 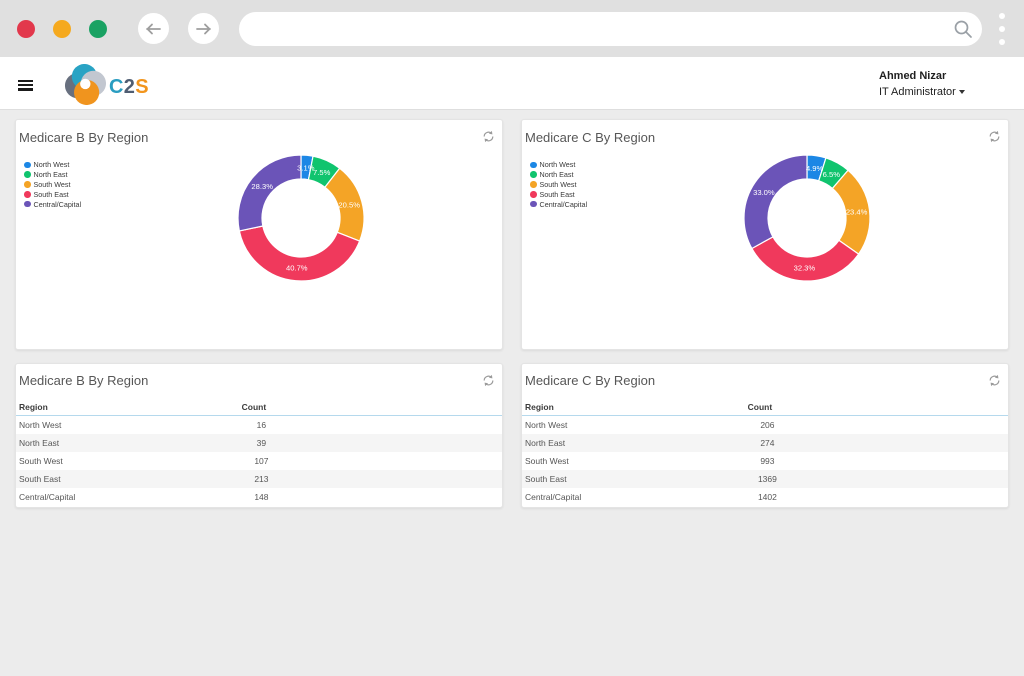 I want to click on svg-text: 20.5%, so click(x=349, y=204).